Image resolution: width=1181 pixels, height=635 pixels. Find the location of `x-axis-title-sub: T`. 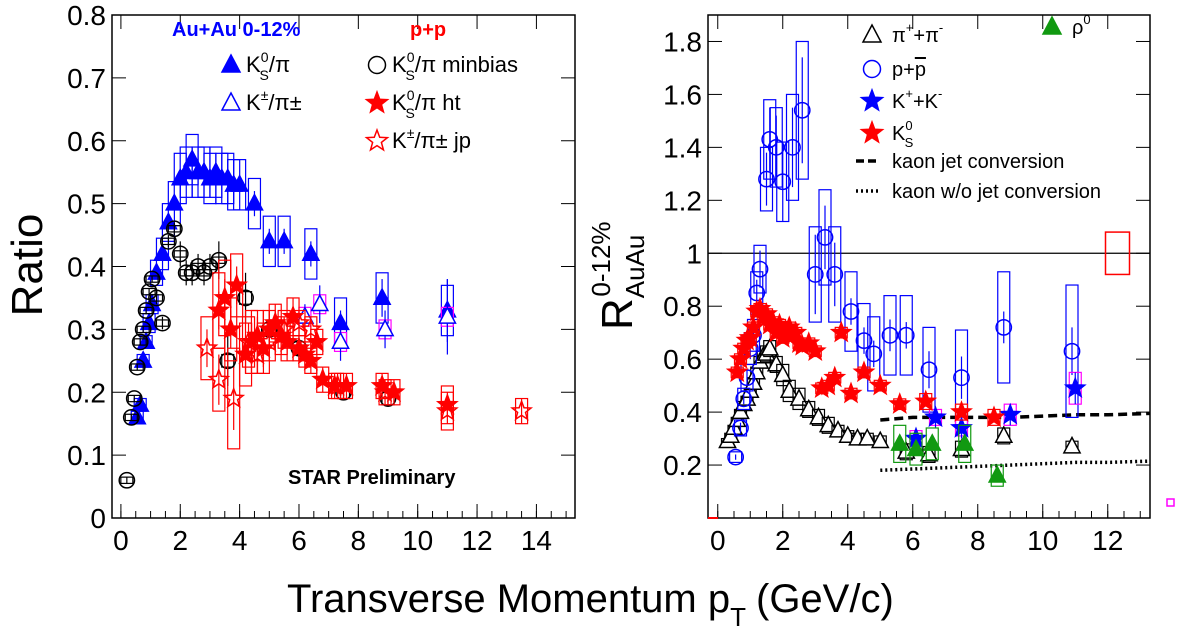

x-axis-title-sub: T is located at coordinates (738, 617).